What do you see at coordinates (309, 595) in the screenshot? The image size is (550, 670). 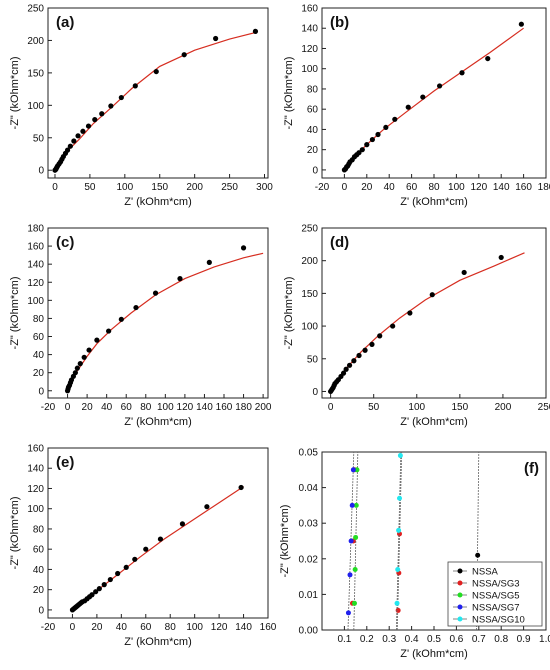 I see `y-tick-label: 0.01` at bounding box center [309, 595].